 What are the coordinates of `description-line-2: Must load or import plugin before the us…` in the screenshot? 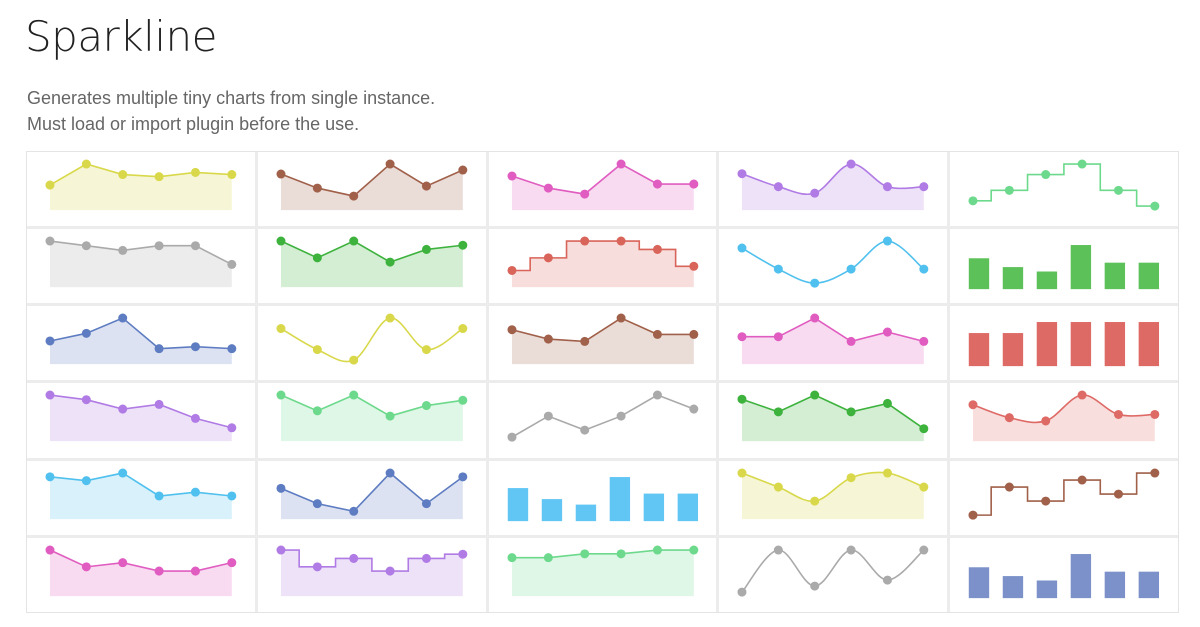 It's located at (193, 124).